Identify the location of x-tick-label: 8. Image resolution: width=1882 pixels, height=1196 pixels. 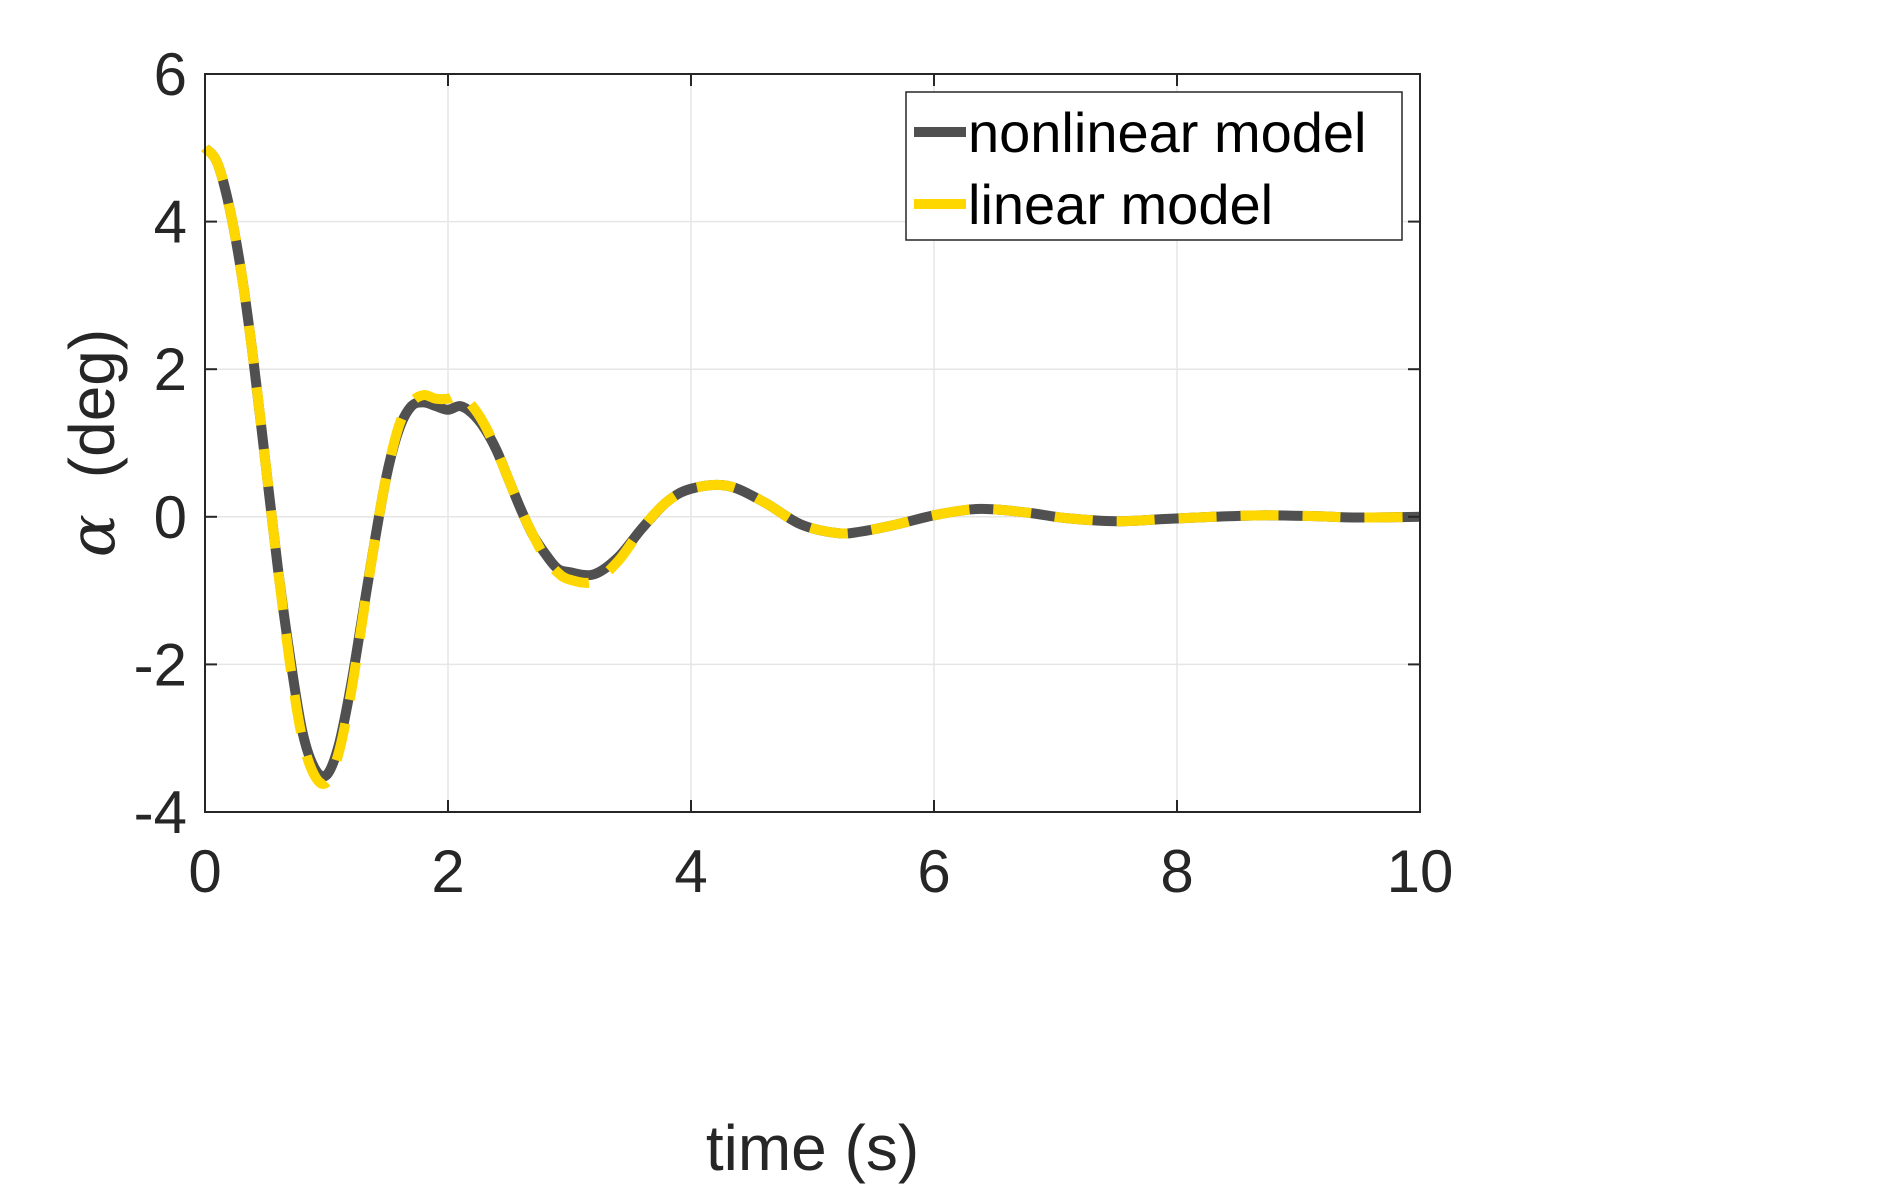
(1176, 871).